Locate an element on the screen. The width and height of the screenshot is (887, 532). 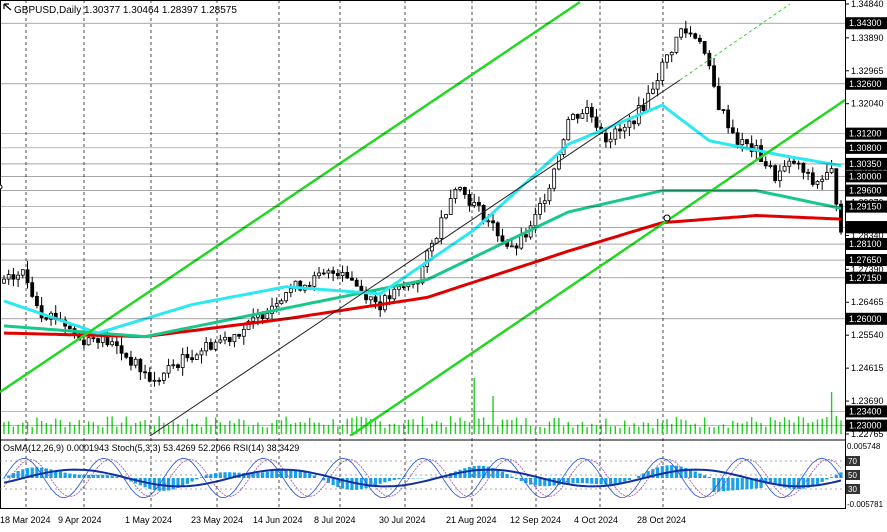
symbol-label: GBPUSD,Daily is located at coordinates (47, 10).